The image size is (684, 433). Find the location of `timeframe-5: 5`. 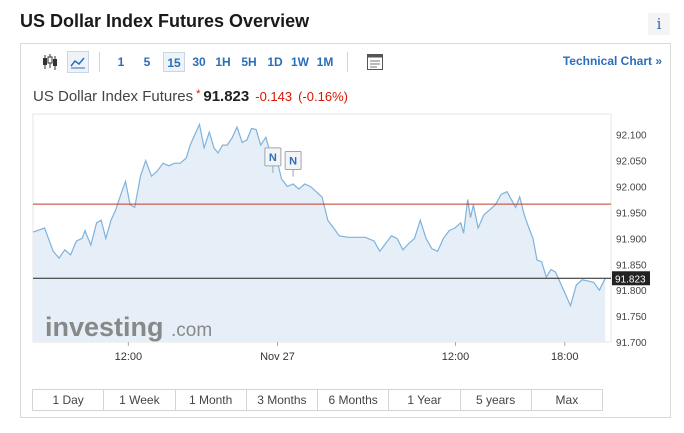

timeframe-5: 5 is located at coordinates (147, 62).